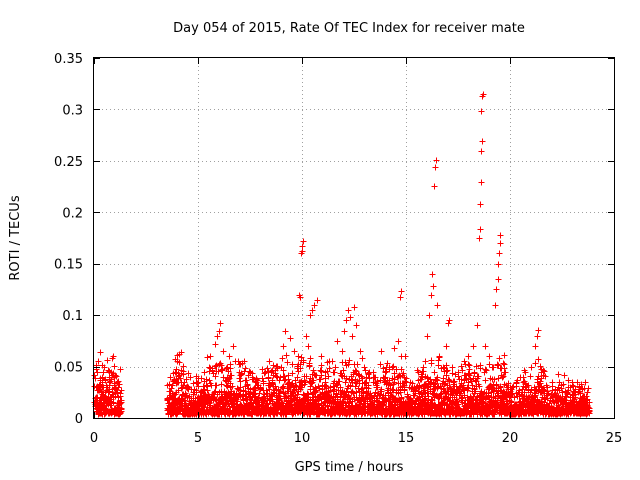  Describe the element at coordinates (198, 438) in the screenshot. I see `x-tick-label: 5` at that location.